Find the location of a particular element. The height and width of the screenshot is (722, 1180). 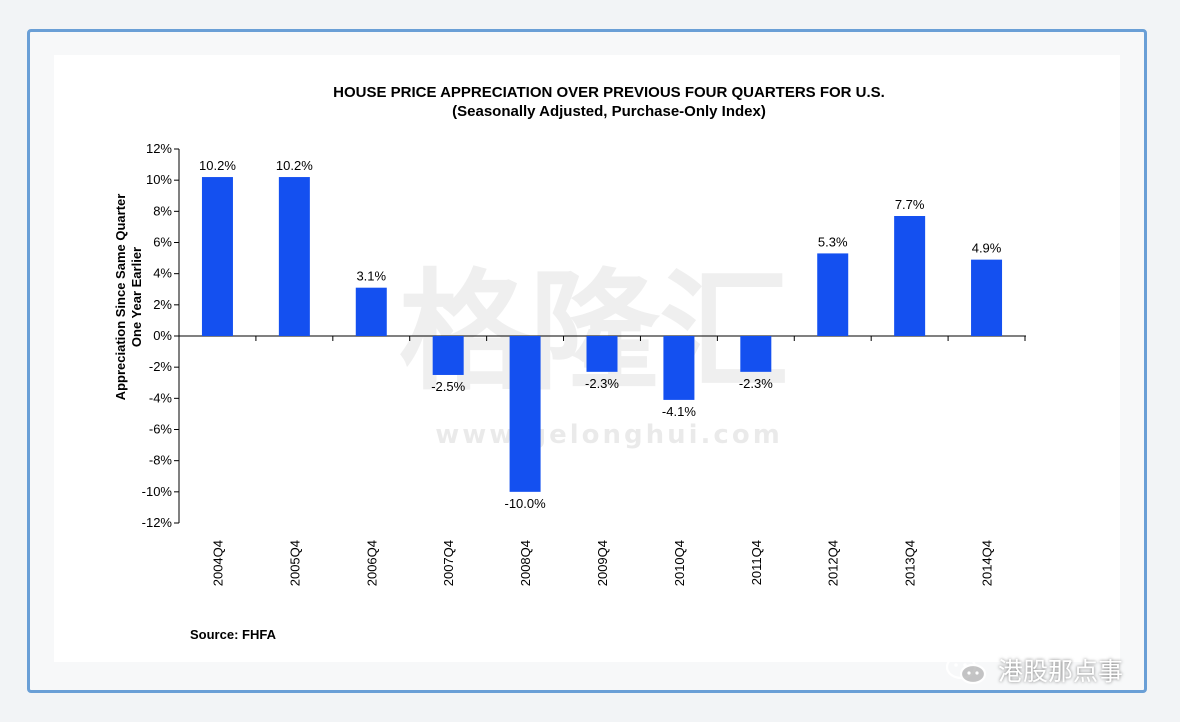

y-tick-label: 2% is located at coordinates (162, 304).